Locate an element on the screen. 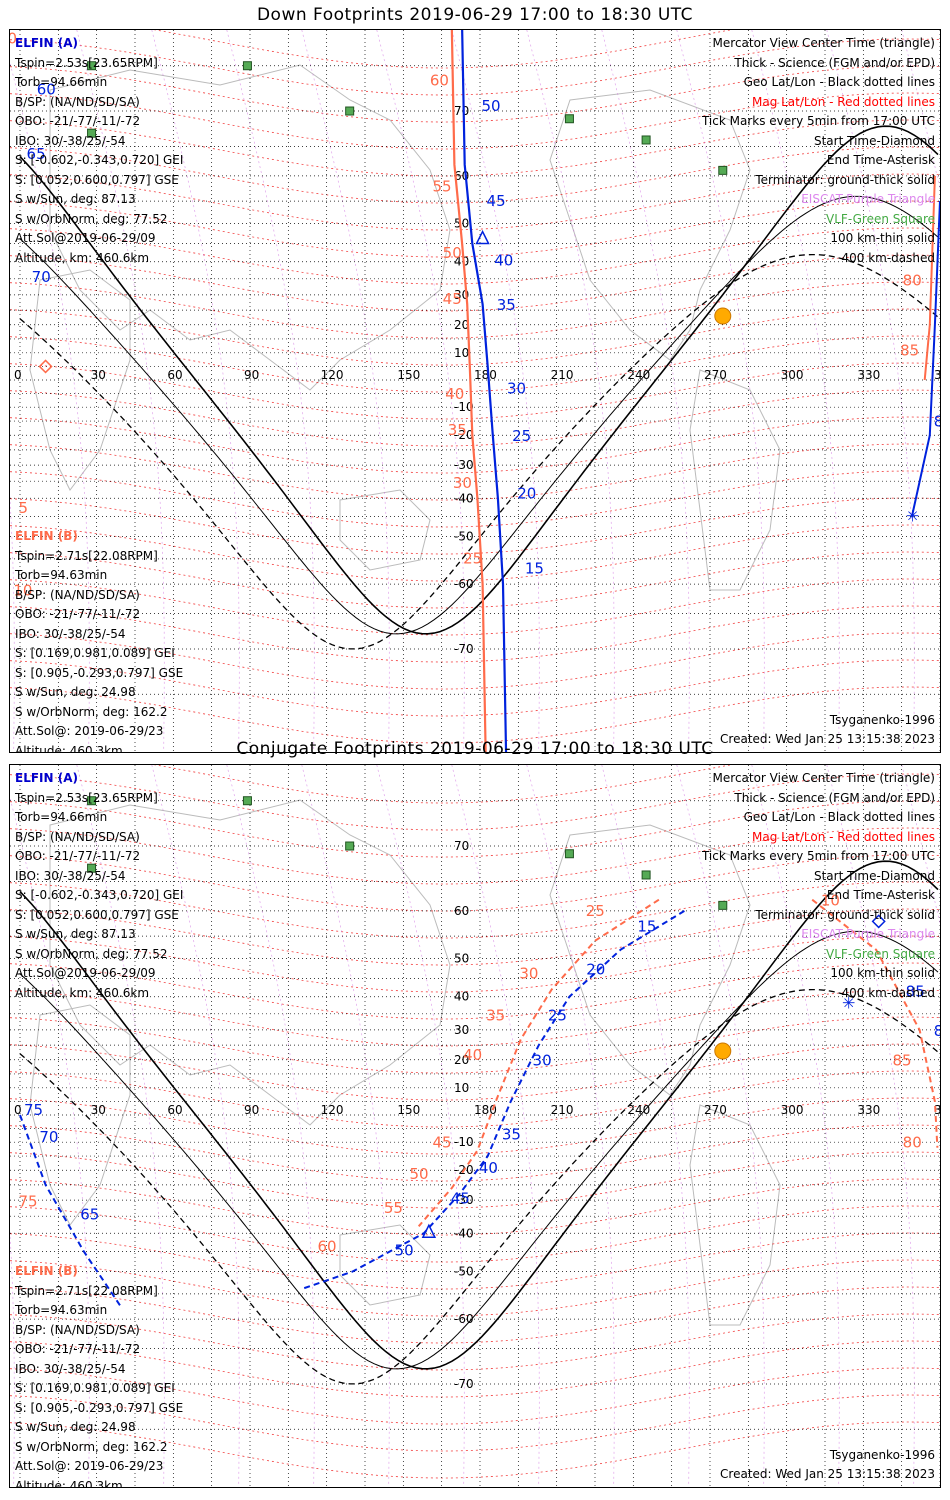  info-b-line: S: [0.905,-0.293,0.797] GSE is located at coordinates (99, 672).